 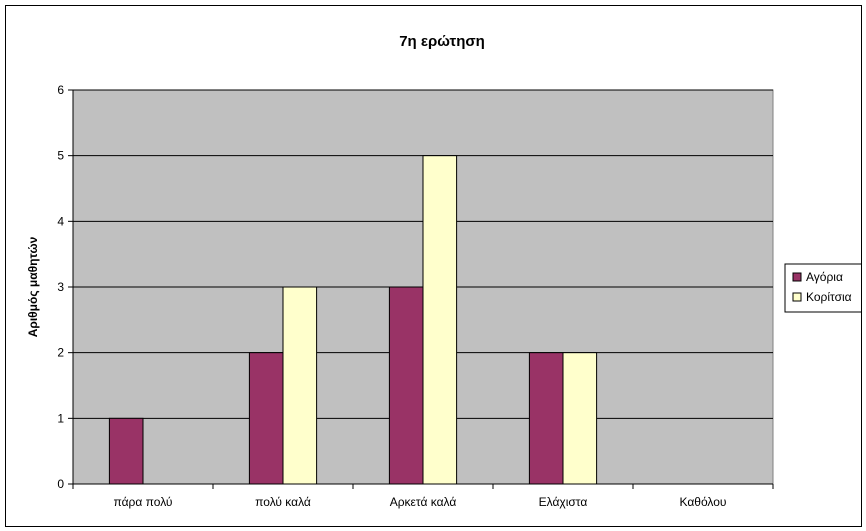 What do you see at coordinates (60, 221) in the screenshot?
I see `y-tick-label: 4` at bounding box center [60, 221].